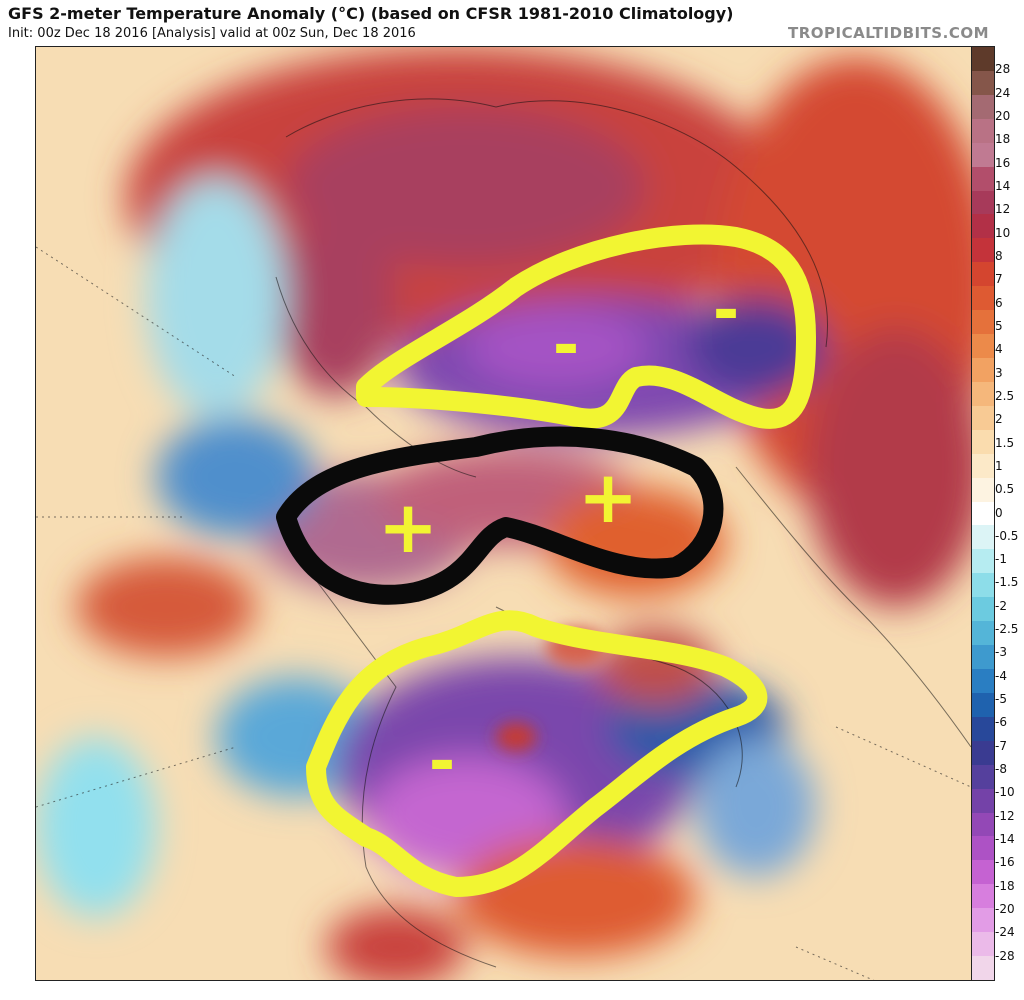  I want to click on colorbar-tick-label: 24, so click(1003, 92).